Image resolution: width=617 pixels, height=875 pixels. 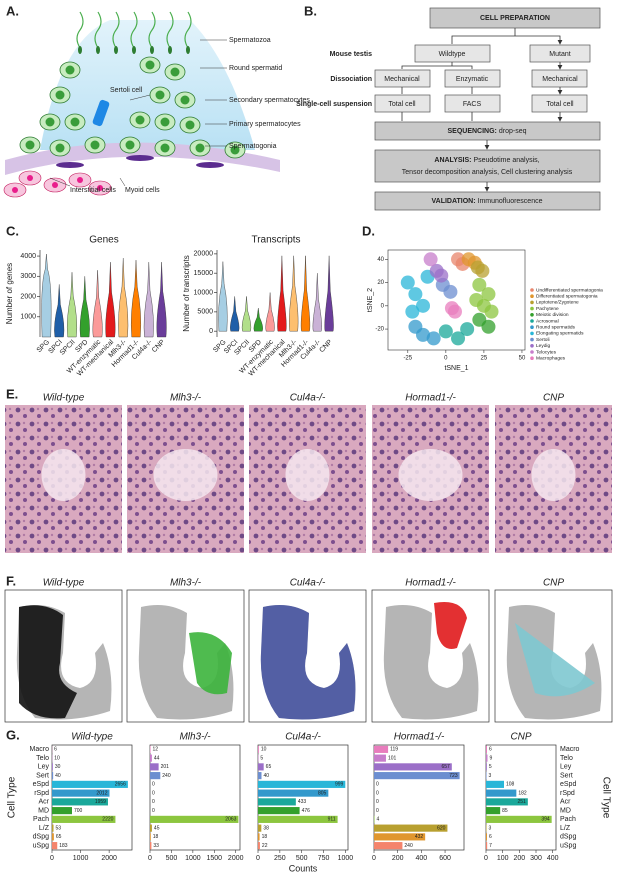 What do you see at coordinates (101, 793) in the screenshot?
I see `value-label: 2012` at bounding box center [101, 793].